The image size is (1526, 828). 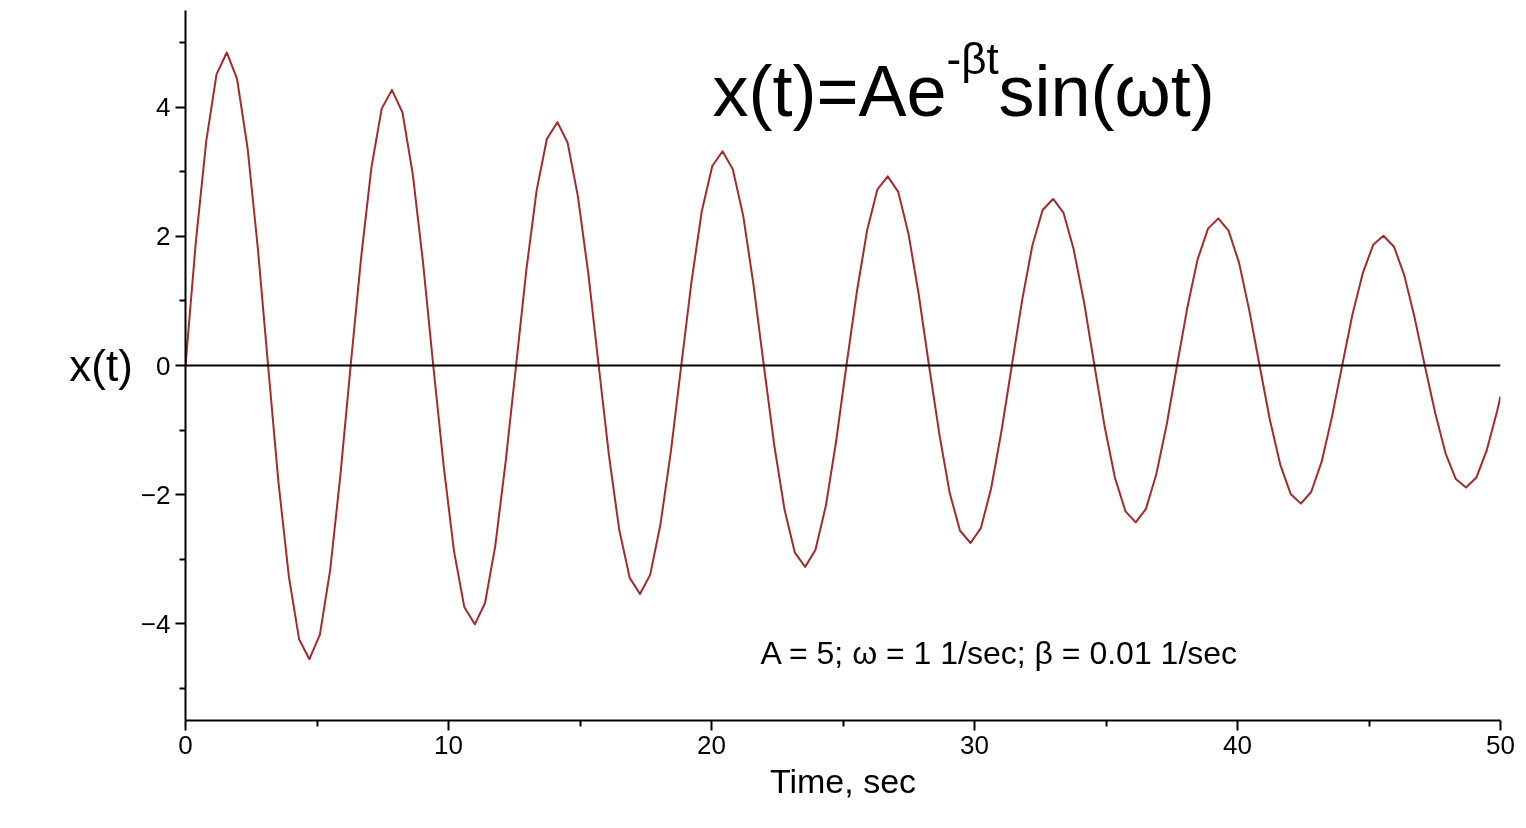 What do you see at coordinates (1500, 744) in the screenshot?
I see `x-tick-label: 50` at bounding box center [1500, 744].